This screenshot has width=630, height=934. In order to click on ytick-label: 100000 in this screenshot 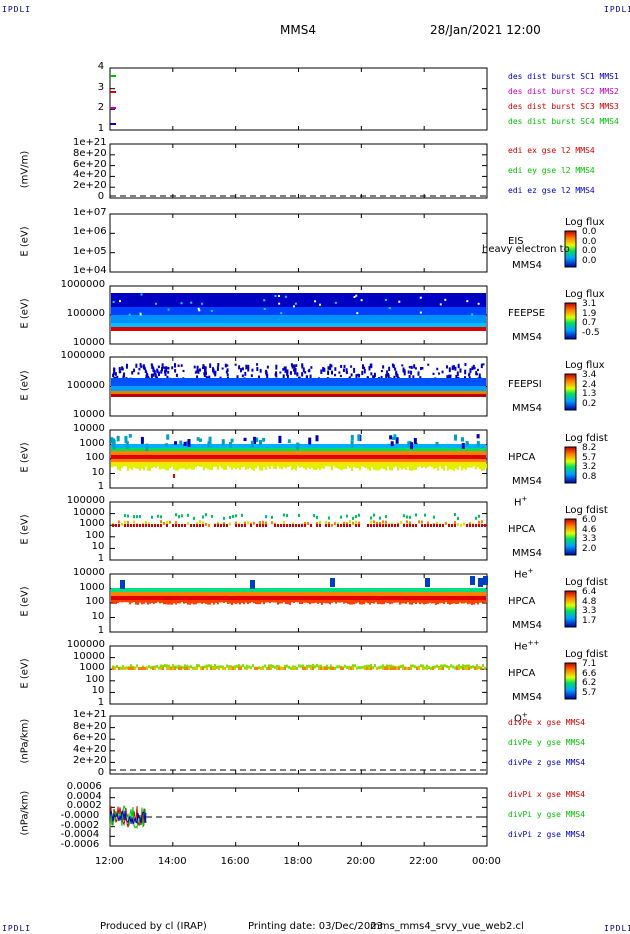, I will do `click(85, 644)`.